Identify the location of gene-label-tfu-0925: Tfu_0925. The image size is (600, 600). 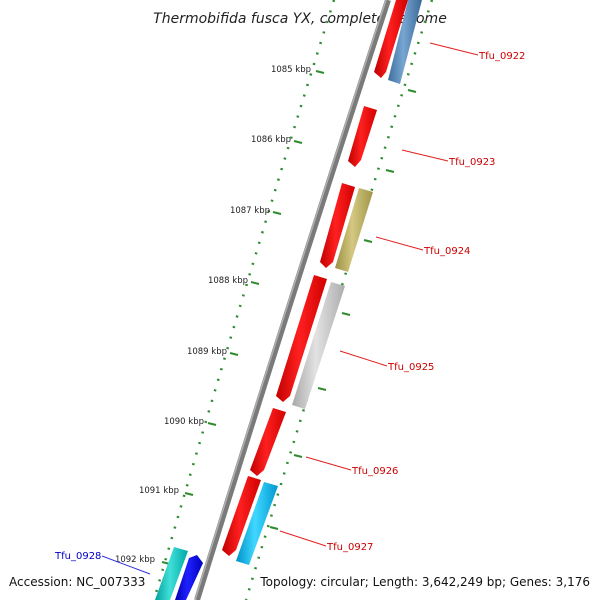
(410, 367).